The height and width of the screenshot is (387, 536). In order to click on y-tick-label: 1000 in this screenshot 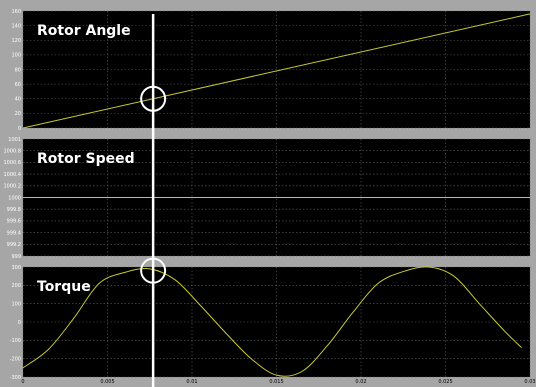, I will do `click(14, 198)`.